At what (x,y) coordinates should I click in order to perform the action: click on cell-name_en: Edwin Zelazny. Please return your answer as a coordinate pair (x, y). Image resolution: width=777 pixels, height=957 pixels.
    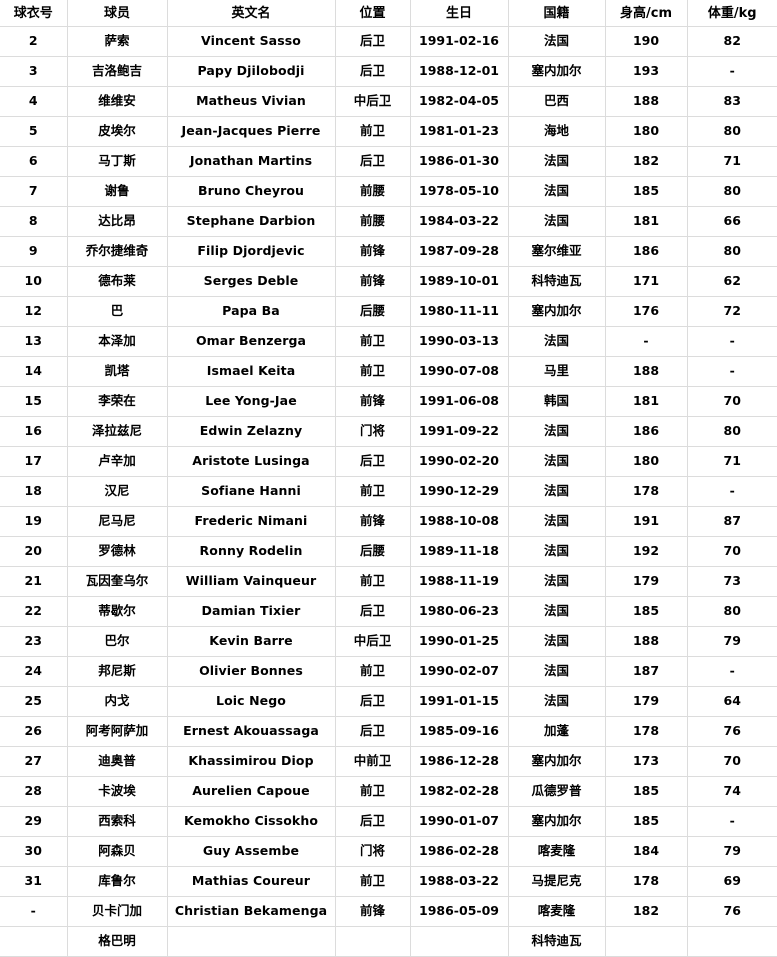
    Looking at the image, I should click on (251, 431).